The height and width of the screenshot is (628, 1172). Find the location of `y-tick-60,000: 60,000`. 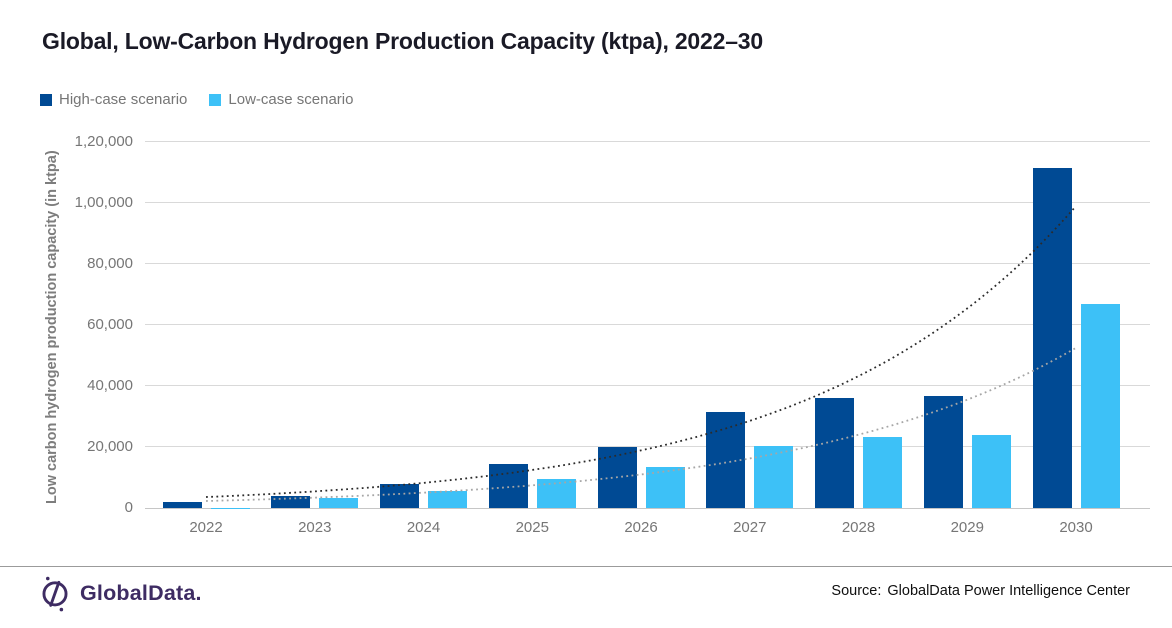

y-tick-60,000: 60,000 is located at coordinates (110, 324).